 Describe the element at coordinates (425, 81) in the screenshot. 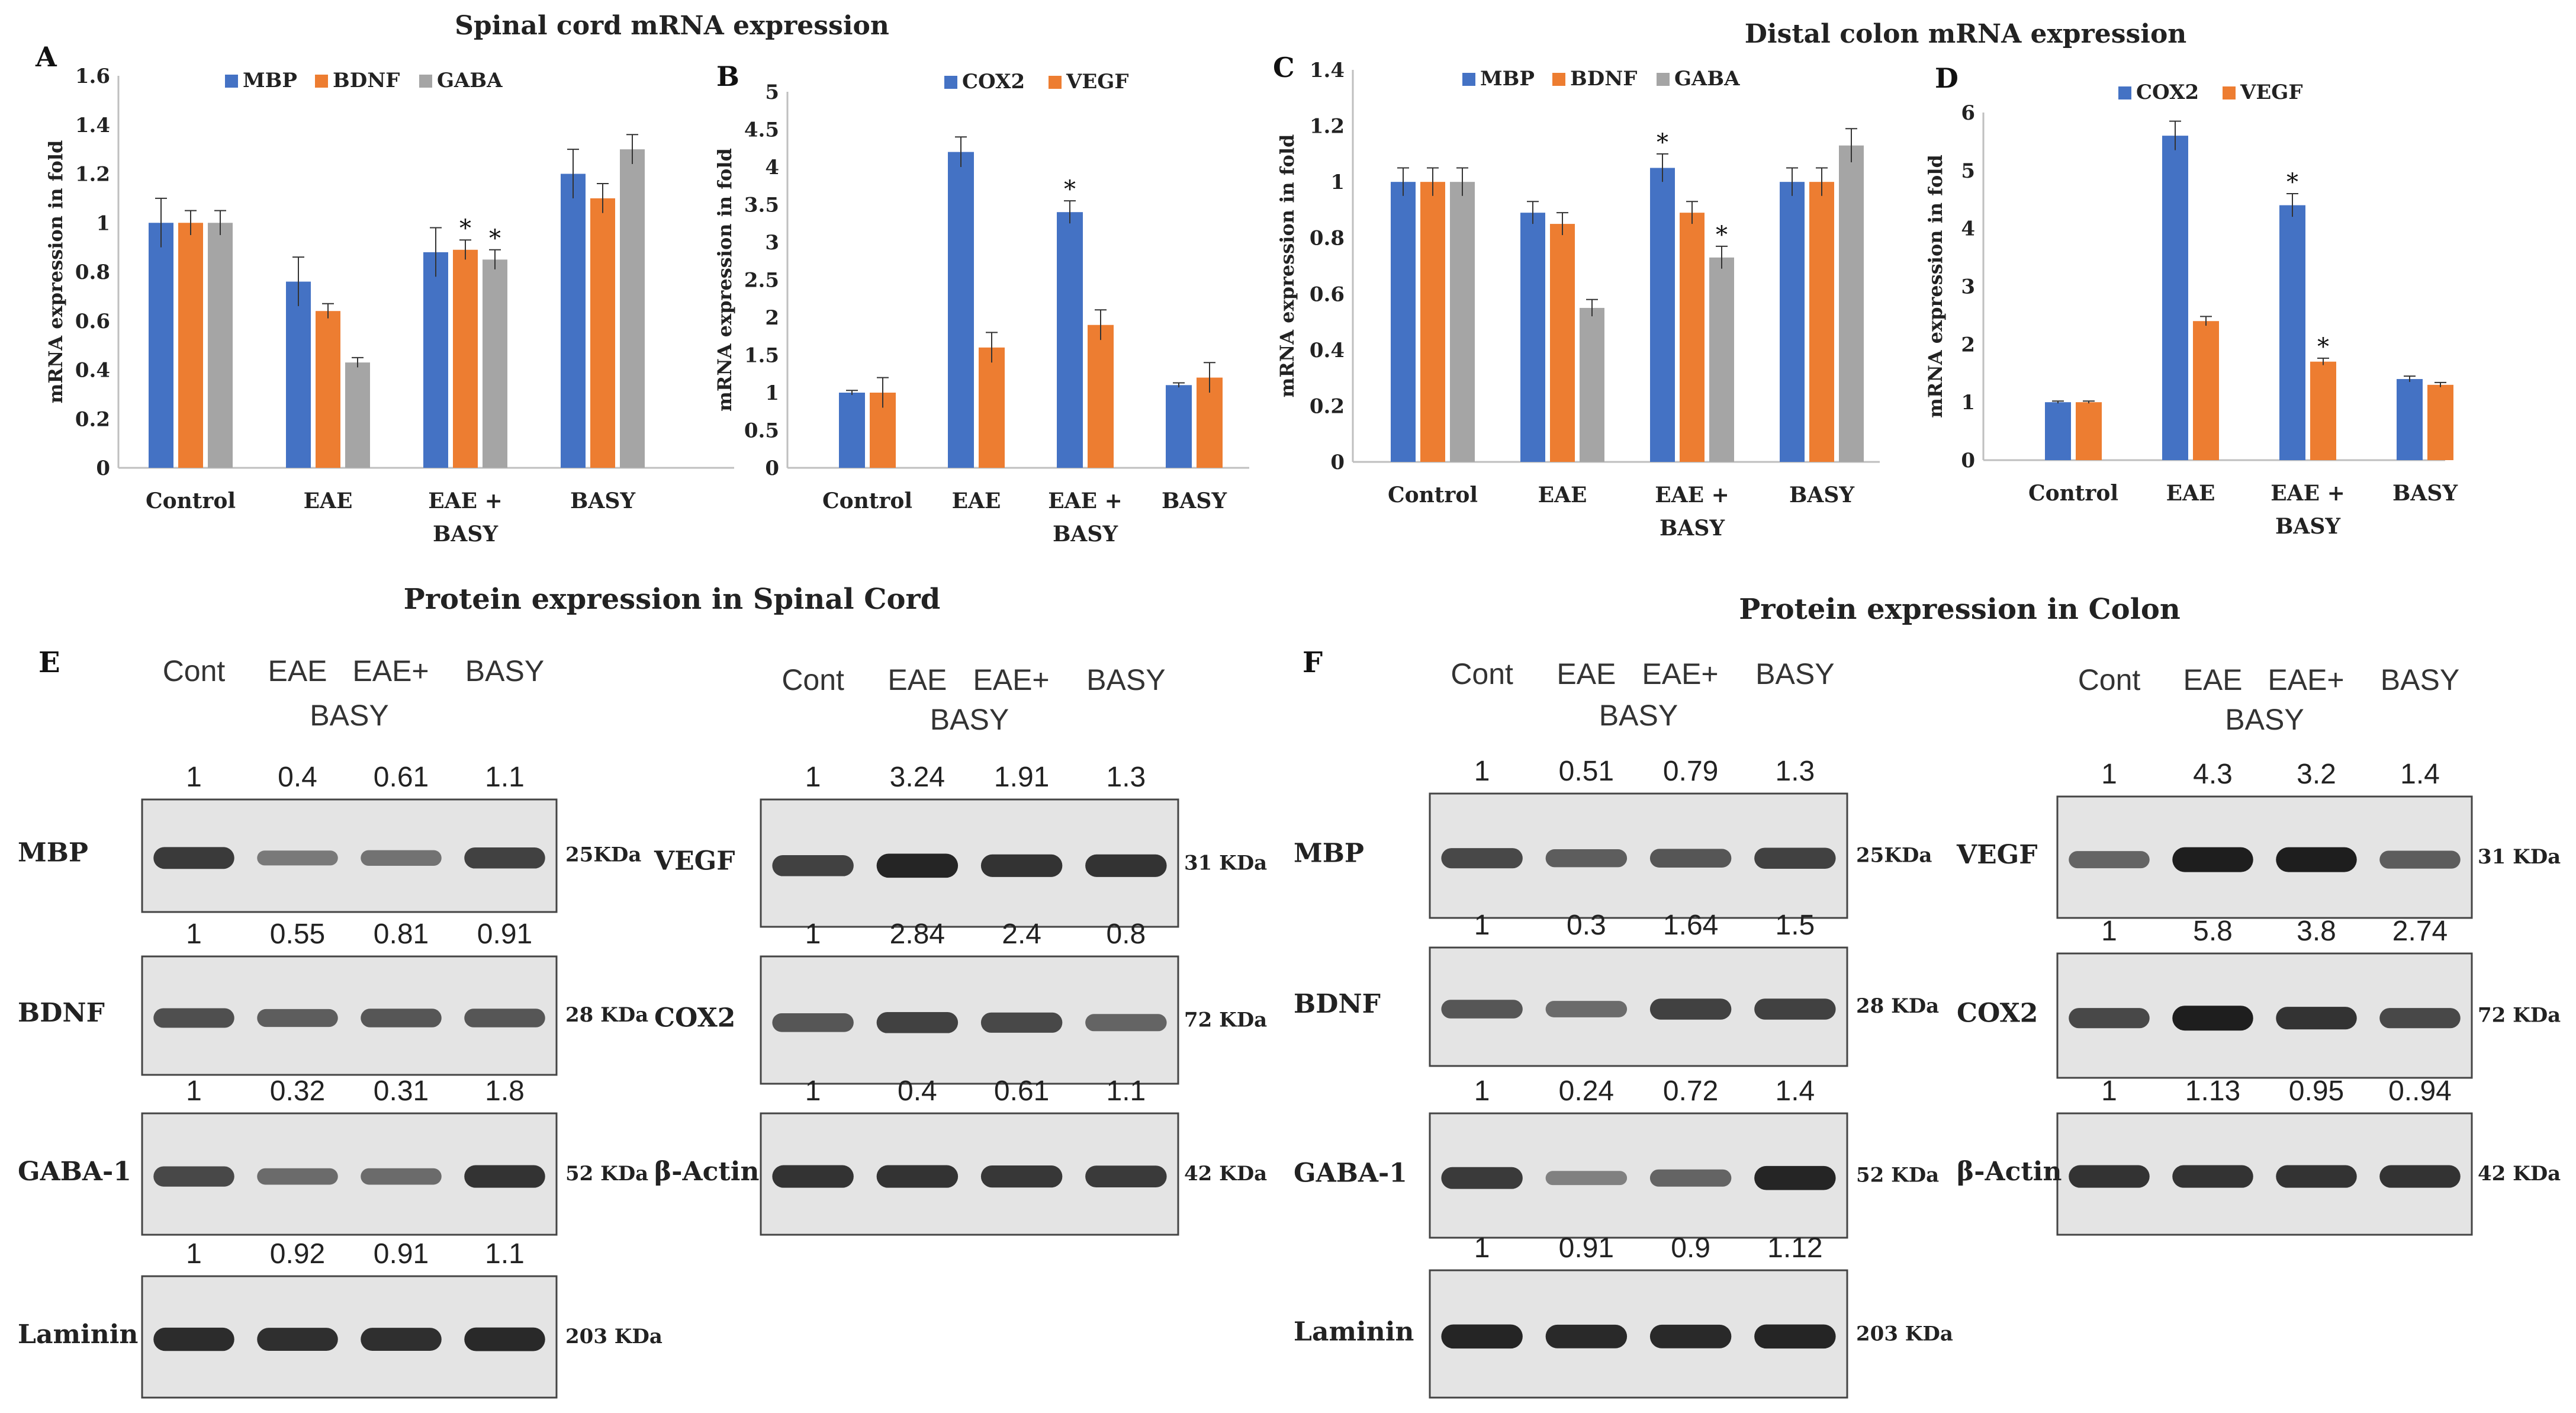

I see `legend-swatch-gaba` at that location.